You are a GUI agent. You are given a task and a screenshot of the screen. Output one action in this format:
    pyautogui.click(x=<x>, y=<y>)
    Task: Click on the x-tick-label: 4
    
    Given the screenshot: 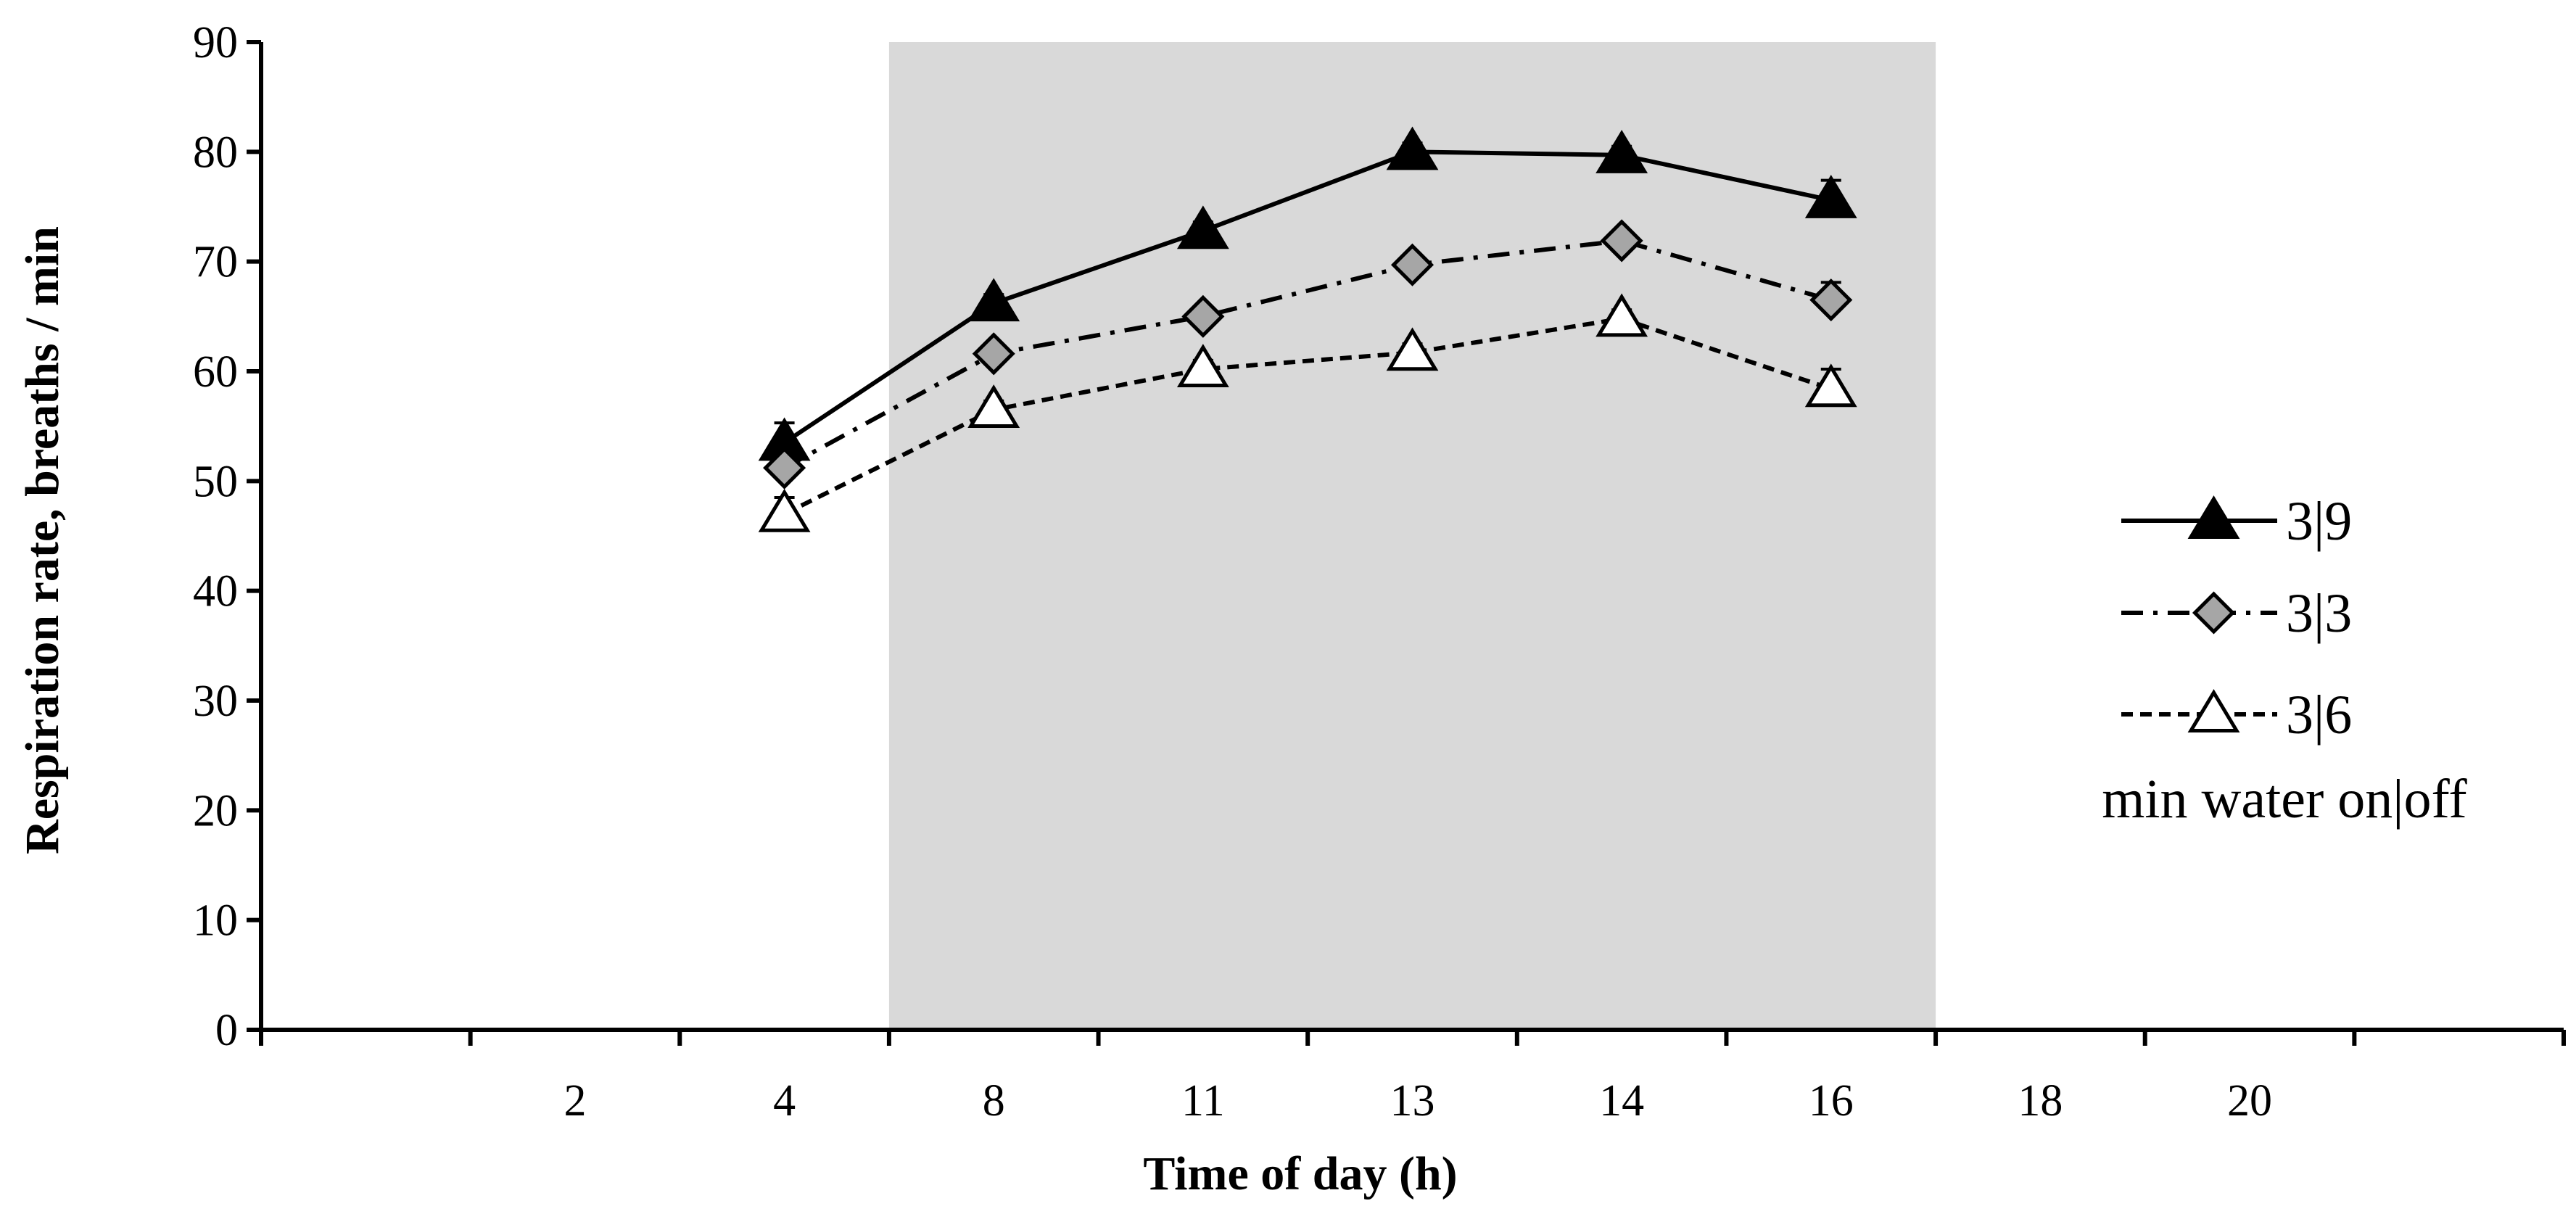 What is the action you would take?
    pyautogui.click(x=784, y=1101)
    